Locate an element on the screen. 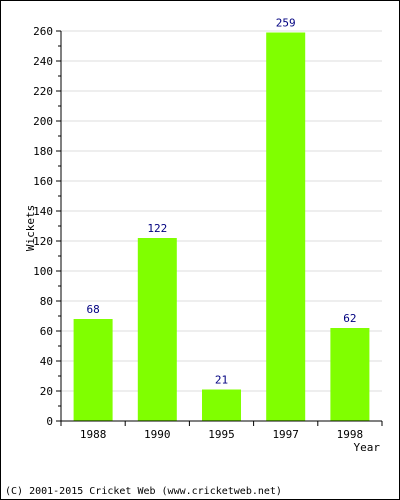 The image size is (400, 500). x-axis-label: Year is located at coordinates (367, 447).